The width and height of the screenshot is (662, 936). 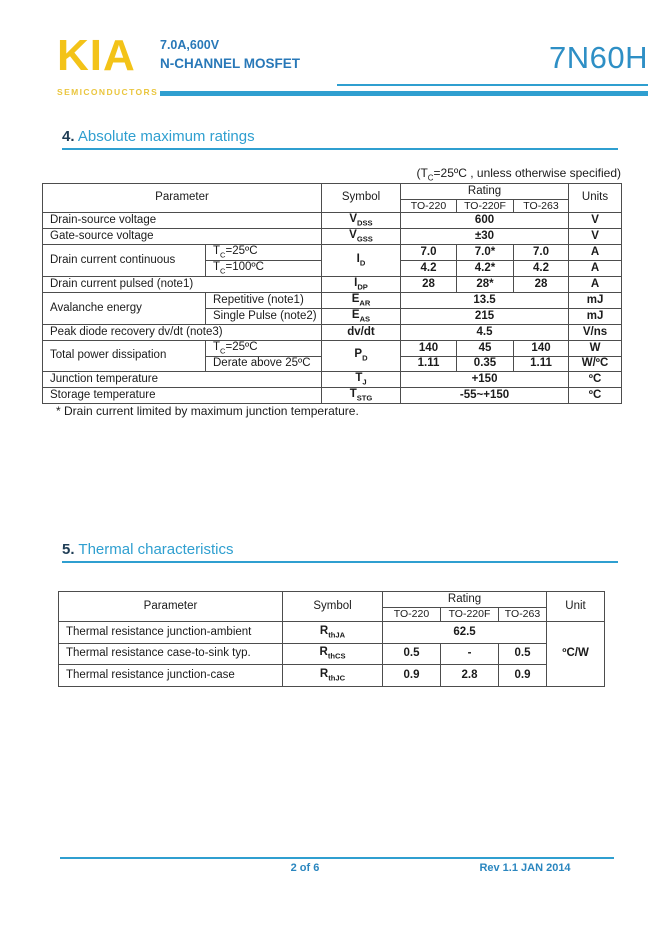 I want to click on table-row: Derate above 25ºC 1.11 0.35 1.11 W/ºC, so click(x=333, y=364).